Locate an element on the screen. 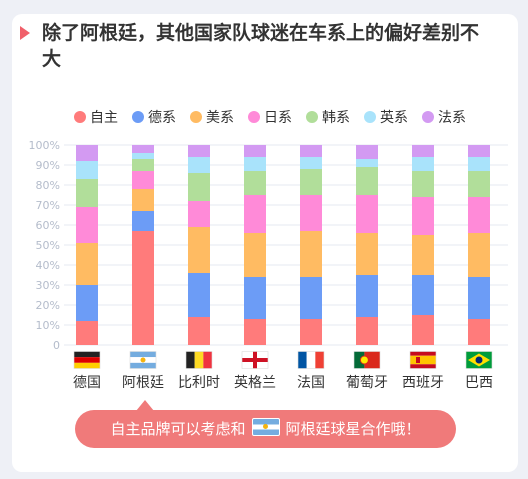 The width and height of the screenshot is (528, 479). y-tick-label: 0 is located at coordinates (56, 345).